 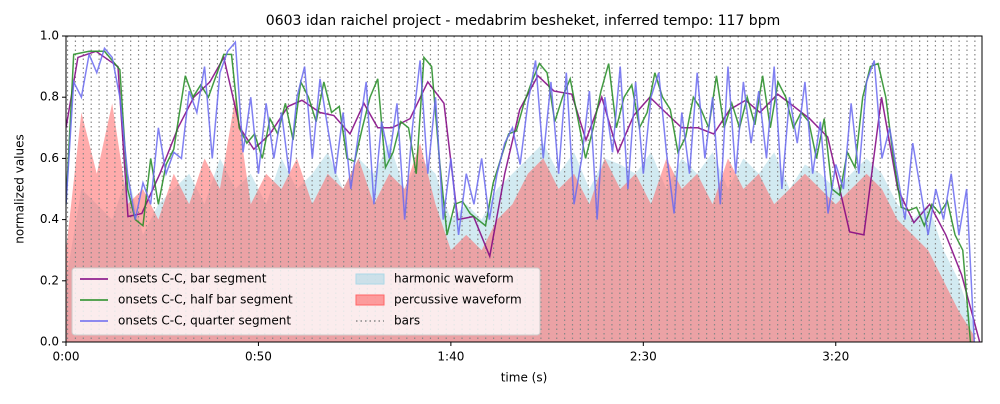 I want to click on legend-label: onsets C-C, half bar segment, so click(x=205, y=300).